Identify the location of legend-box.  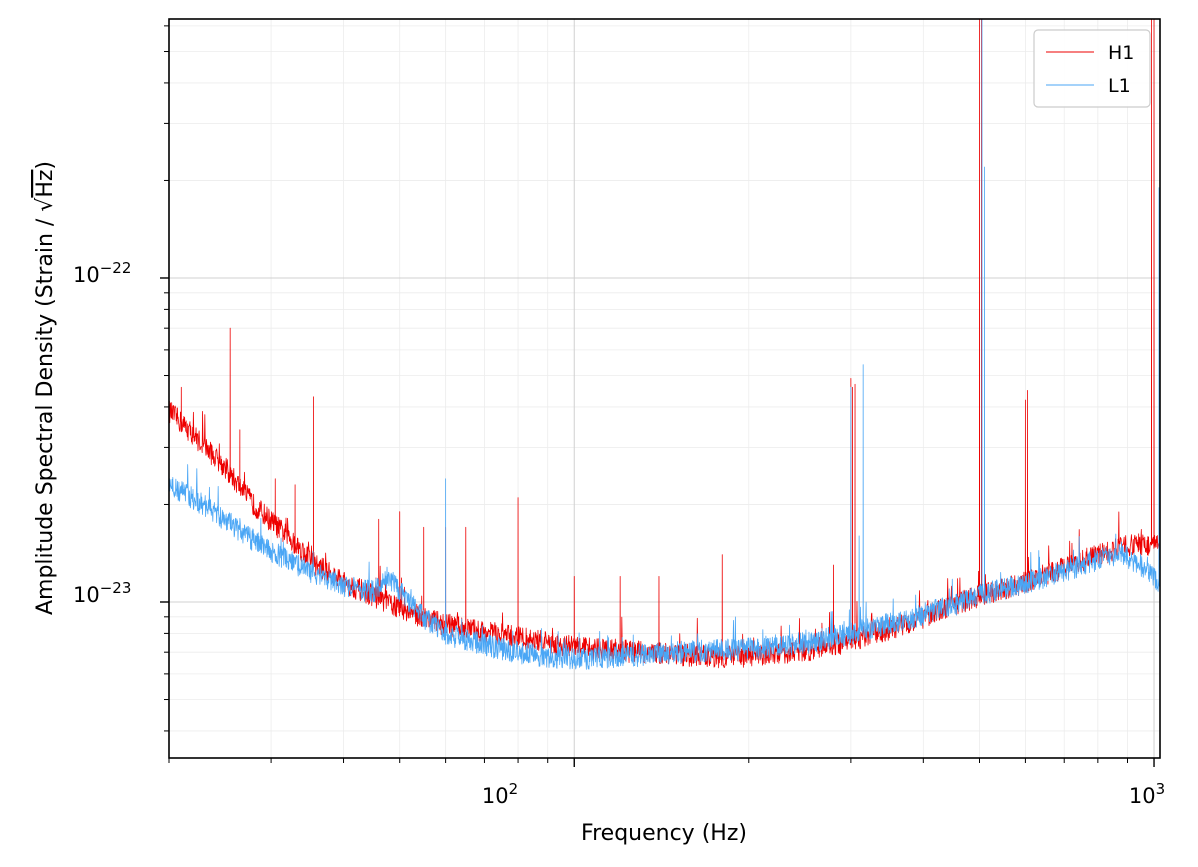
(1092, 68).